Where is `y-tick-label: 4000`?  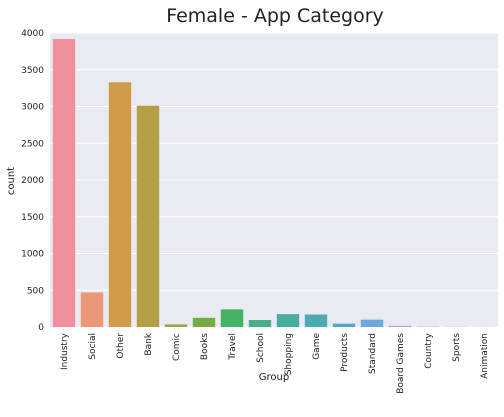 y-tick-label: 4000 is located at coordinates (32, 34).